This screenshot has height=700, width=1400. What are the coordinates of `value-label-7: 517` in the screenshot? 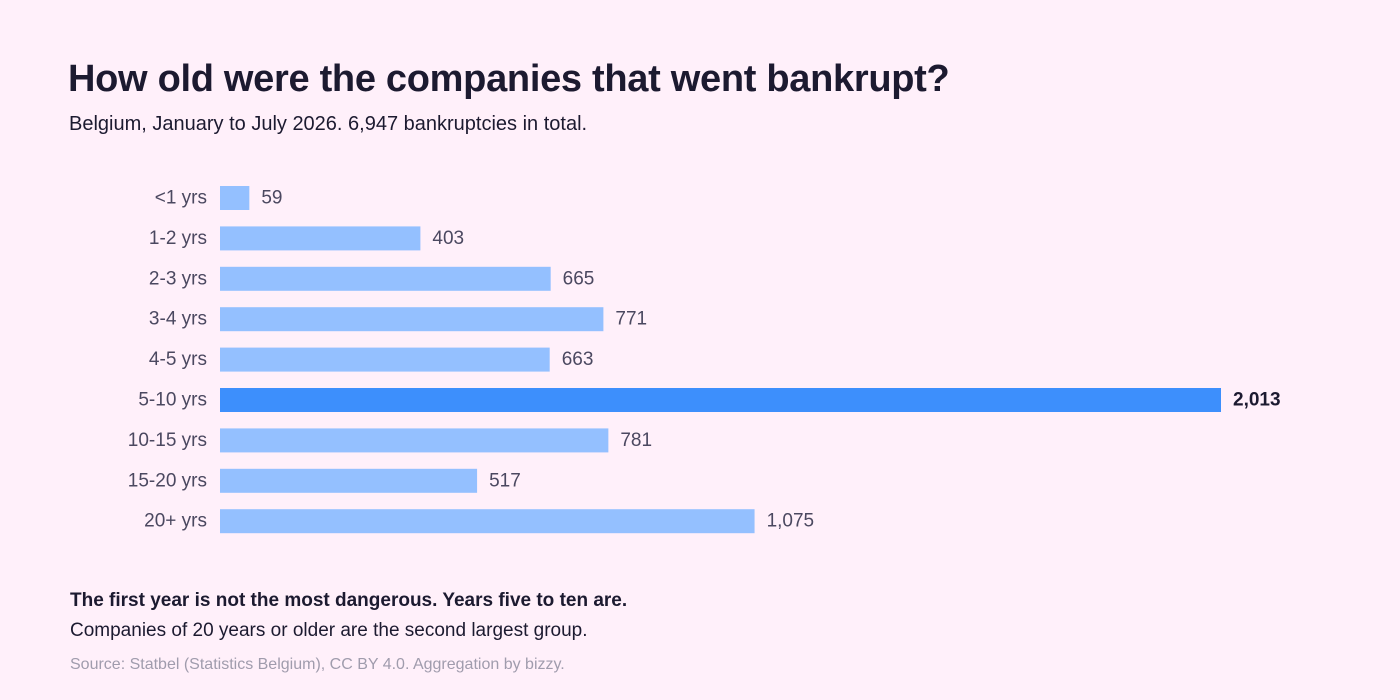 It's located at (505, 480).